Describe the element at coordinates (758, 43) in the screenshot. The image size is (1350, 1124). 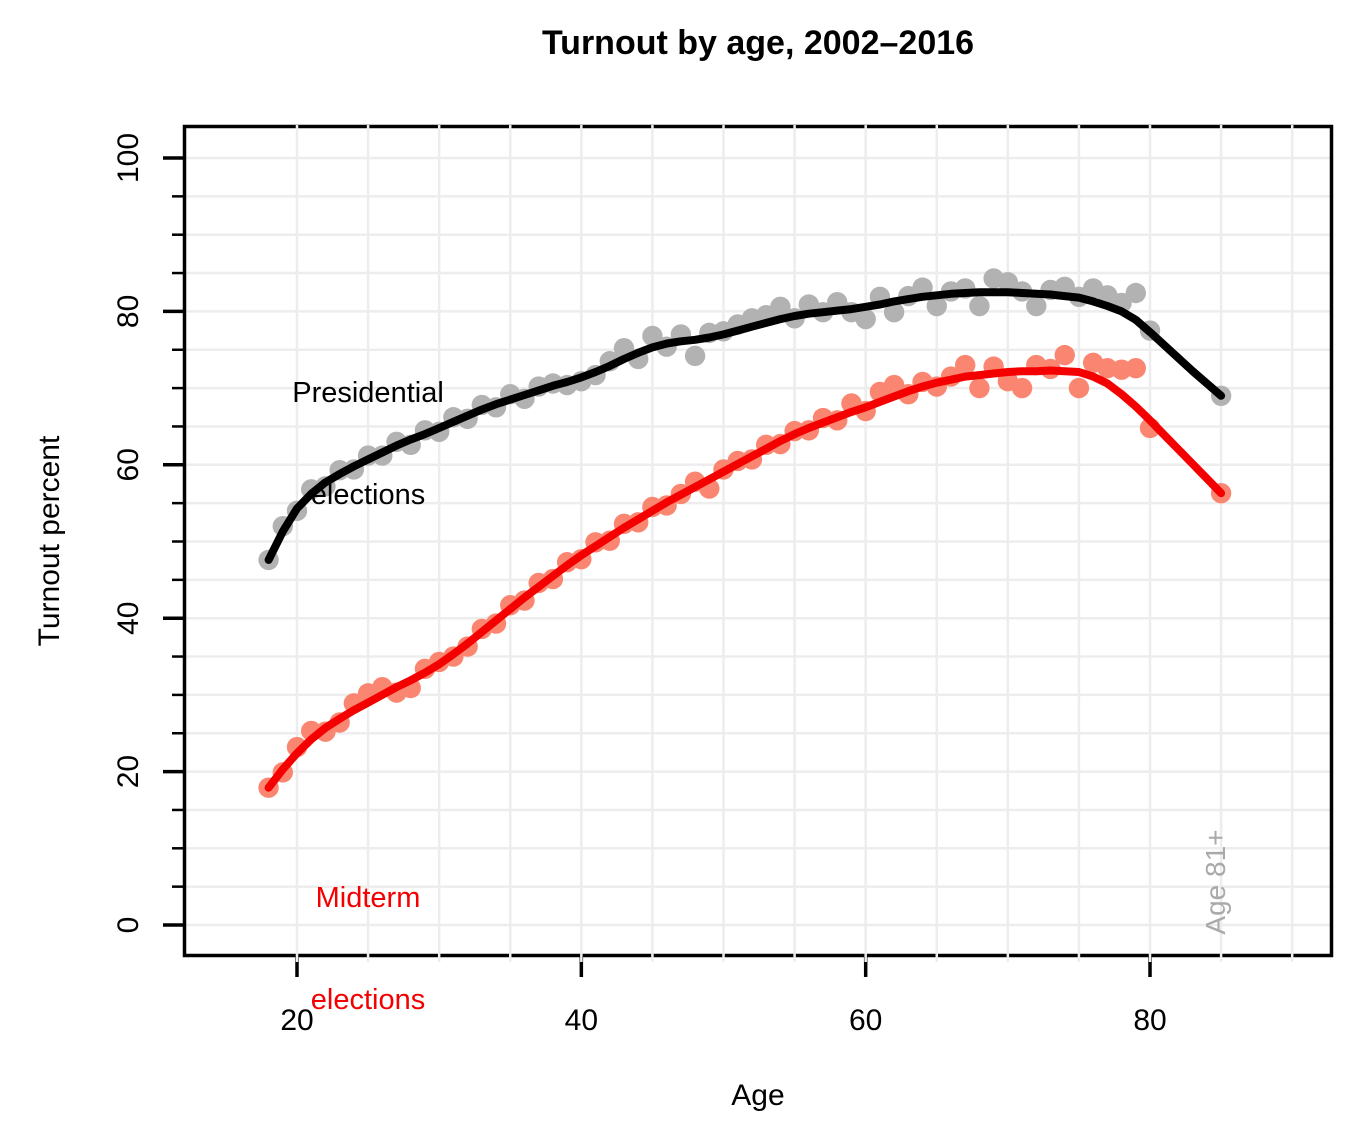
I see `chart-title: Turnout by age, 2002–2016` at that location.